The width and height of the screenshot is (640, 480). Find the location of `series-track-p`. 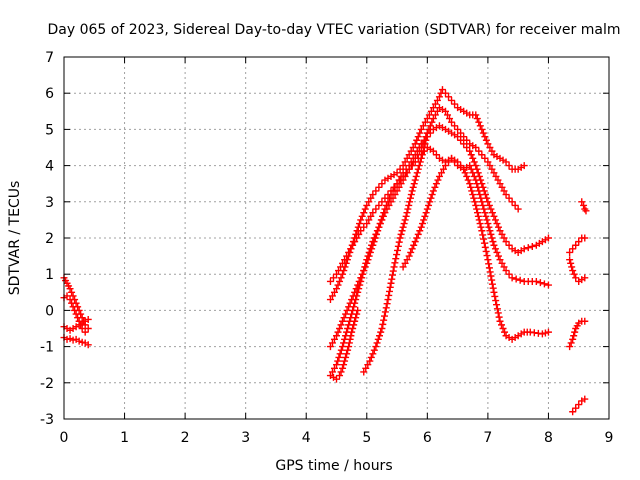

series-track-p is located at coordinates (584, 206).